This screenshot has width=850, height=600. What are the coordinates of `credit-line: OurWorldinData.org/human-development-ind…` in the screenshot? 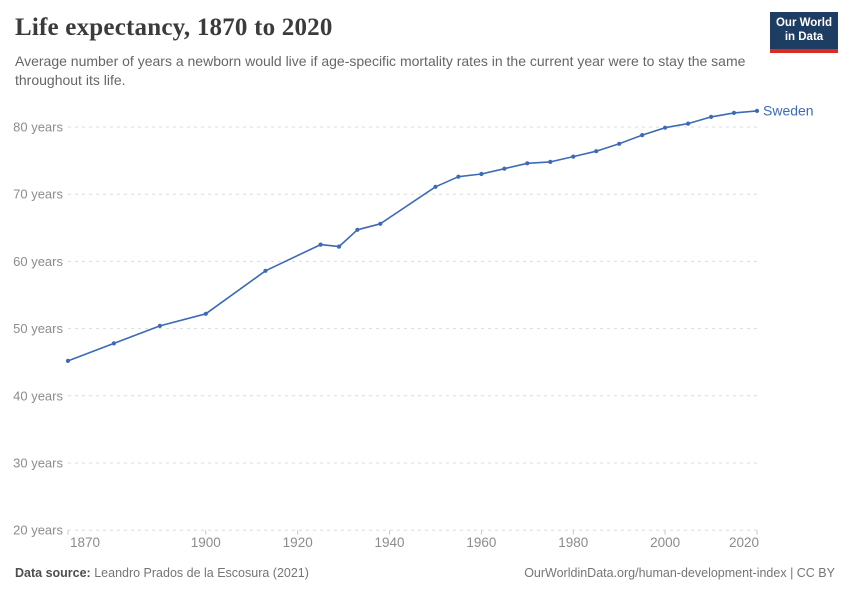 It's located at (679, 573).